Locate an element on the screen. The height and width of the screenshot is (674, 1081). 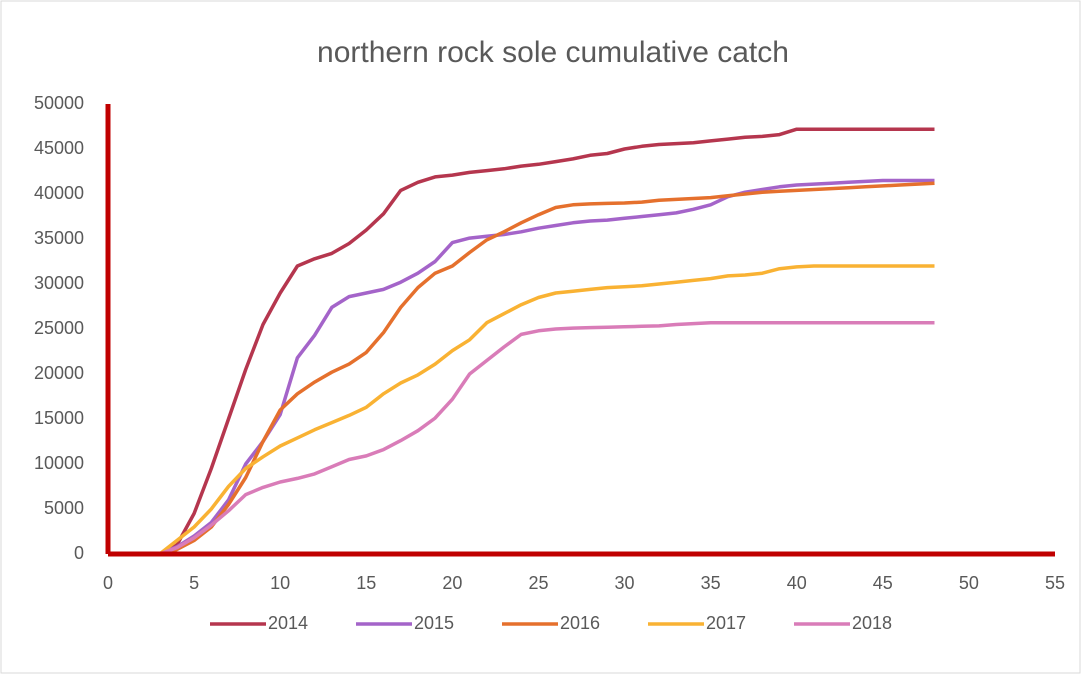
x-tick-label: 10 is located at coordinates (280, 583).